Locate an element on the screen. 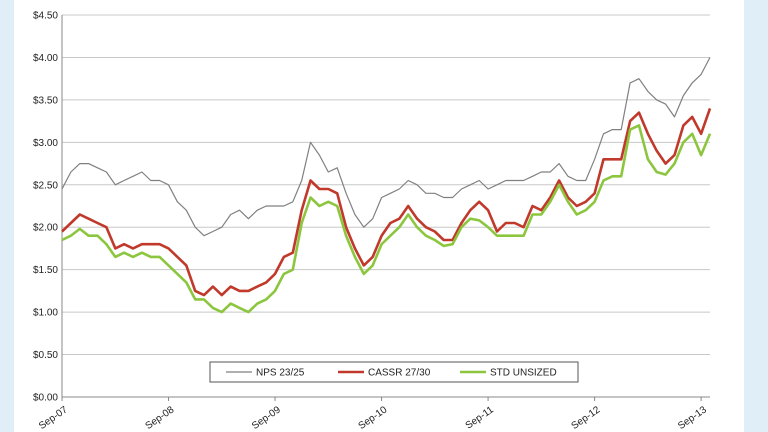 This screenshot has width=768, height=432. y-tick-label: $1.00 is located at coordinates (45, 313).